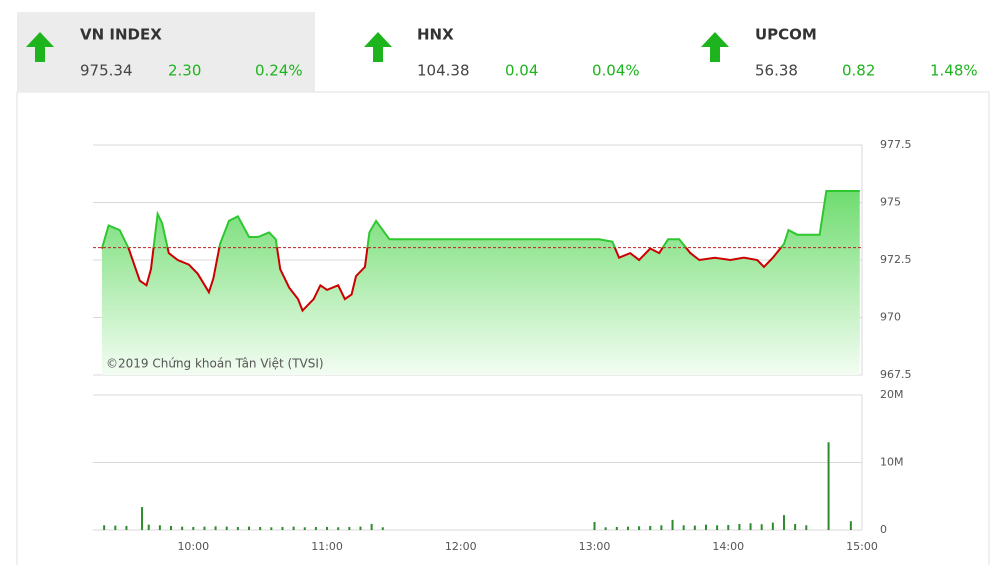 The width and height of the screenshot is (1004, 569). What do you see at coordinates (776, 71) in the screenshot?
I see `index-value: 56.38` at bounding box center [776, 71].